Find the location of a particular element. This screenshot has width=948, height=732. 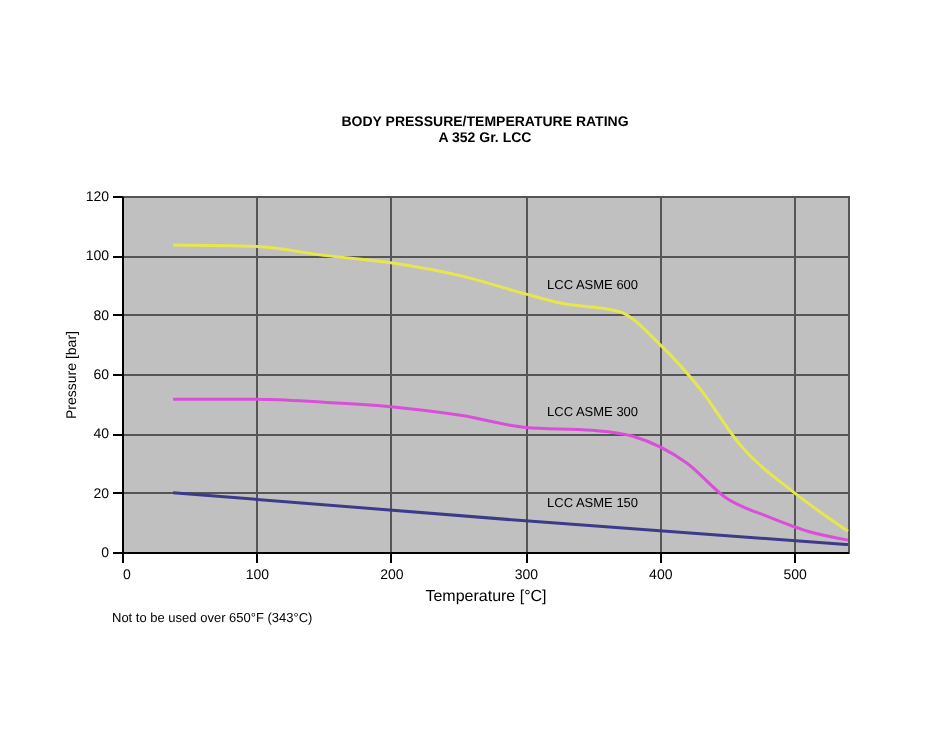

x-axis-title: Temperature [°C] is located at coordinates (486, 596).